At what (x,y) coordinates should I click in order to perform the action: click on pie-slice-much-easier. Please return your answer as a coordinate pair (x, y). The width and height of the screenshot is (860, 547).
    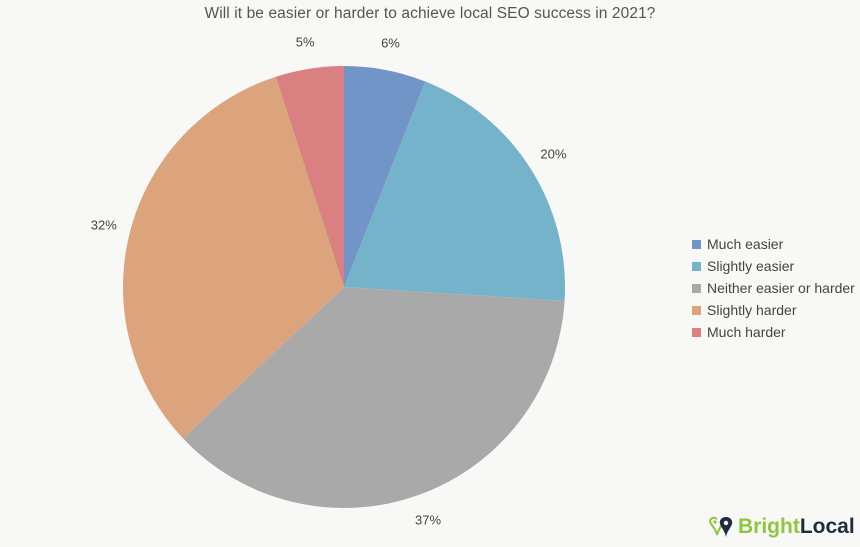
    Looking at the image, I should click on (385, 176).